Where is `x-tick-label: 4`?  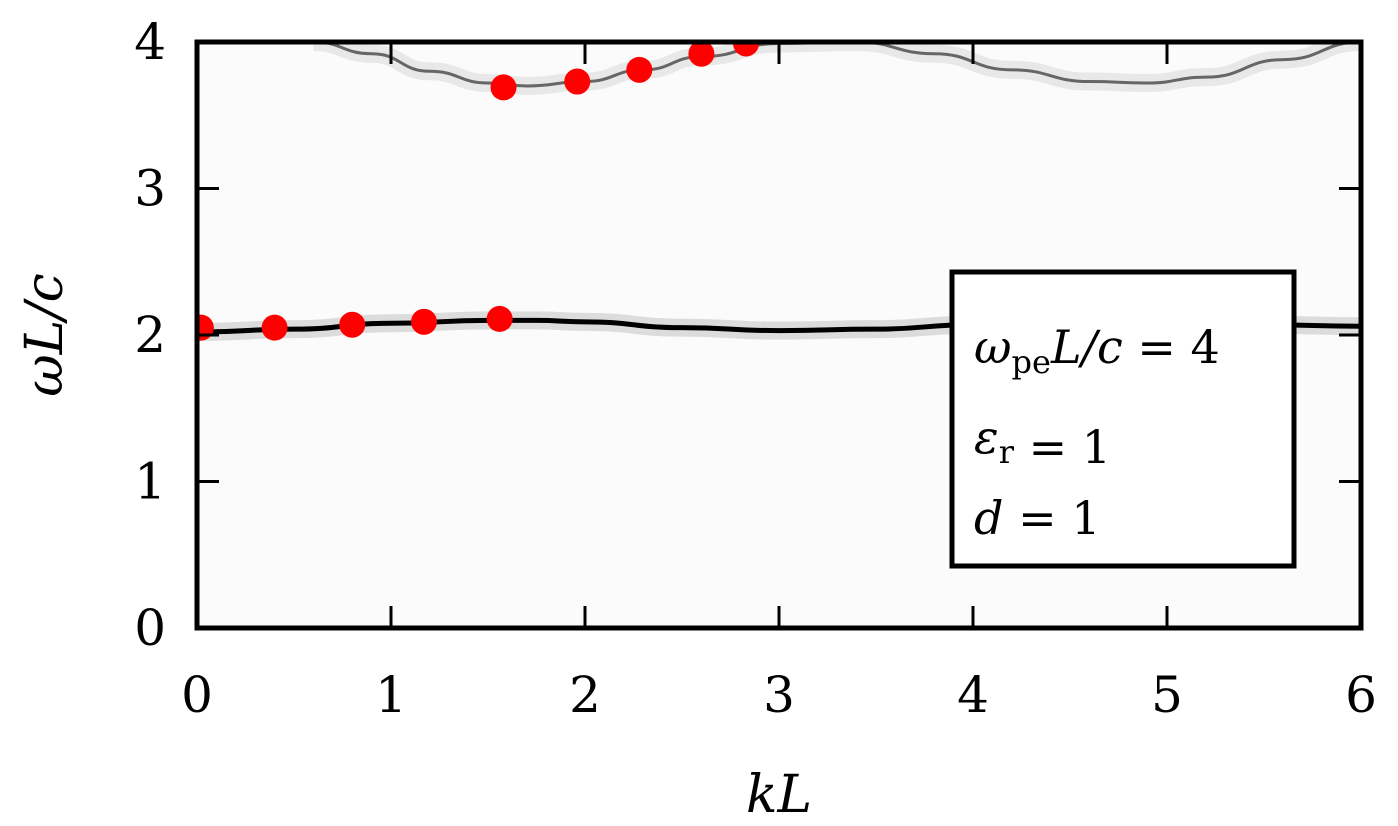
x-tick-label: 4 is located at coordinates (973, 695).